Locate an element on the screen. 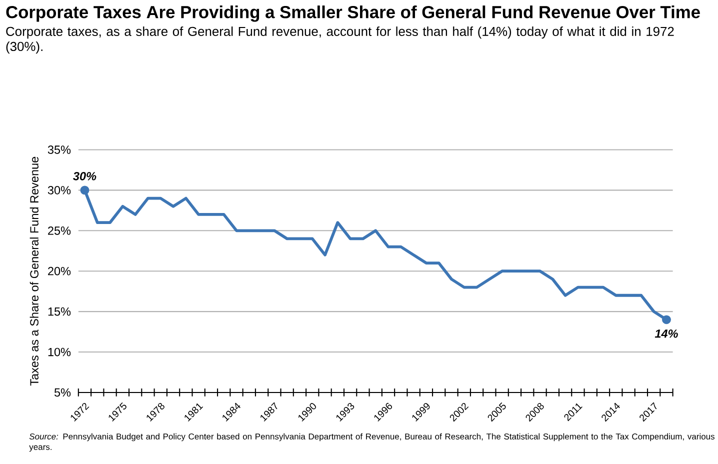  data-label: 30% is located at coordinates (84, 176).